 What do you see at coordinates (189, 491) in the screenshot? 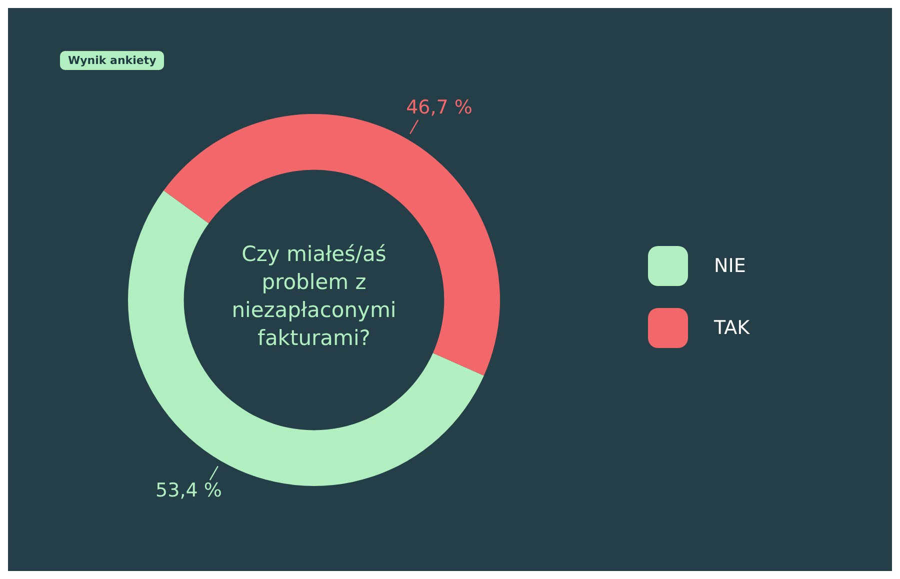
I see `data-label: 53,4 %` at bounding box center [189, 491].